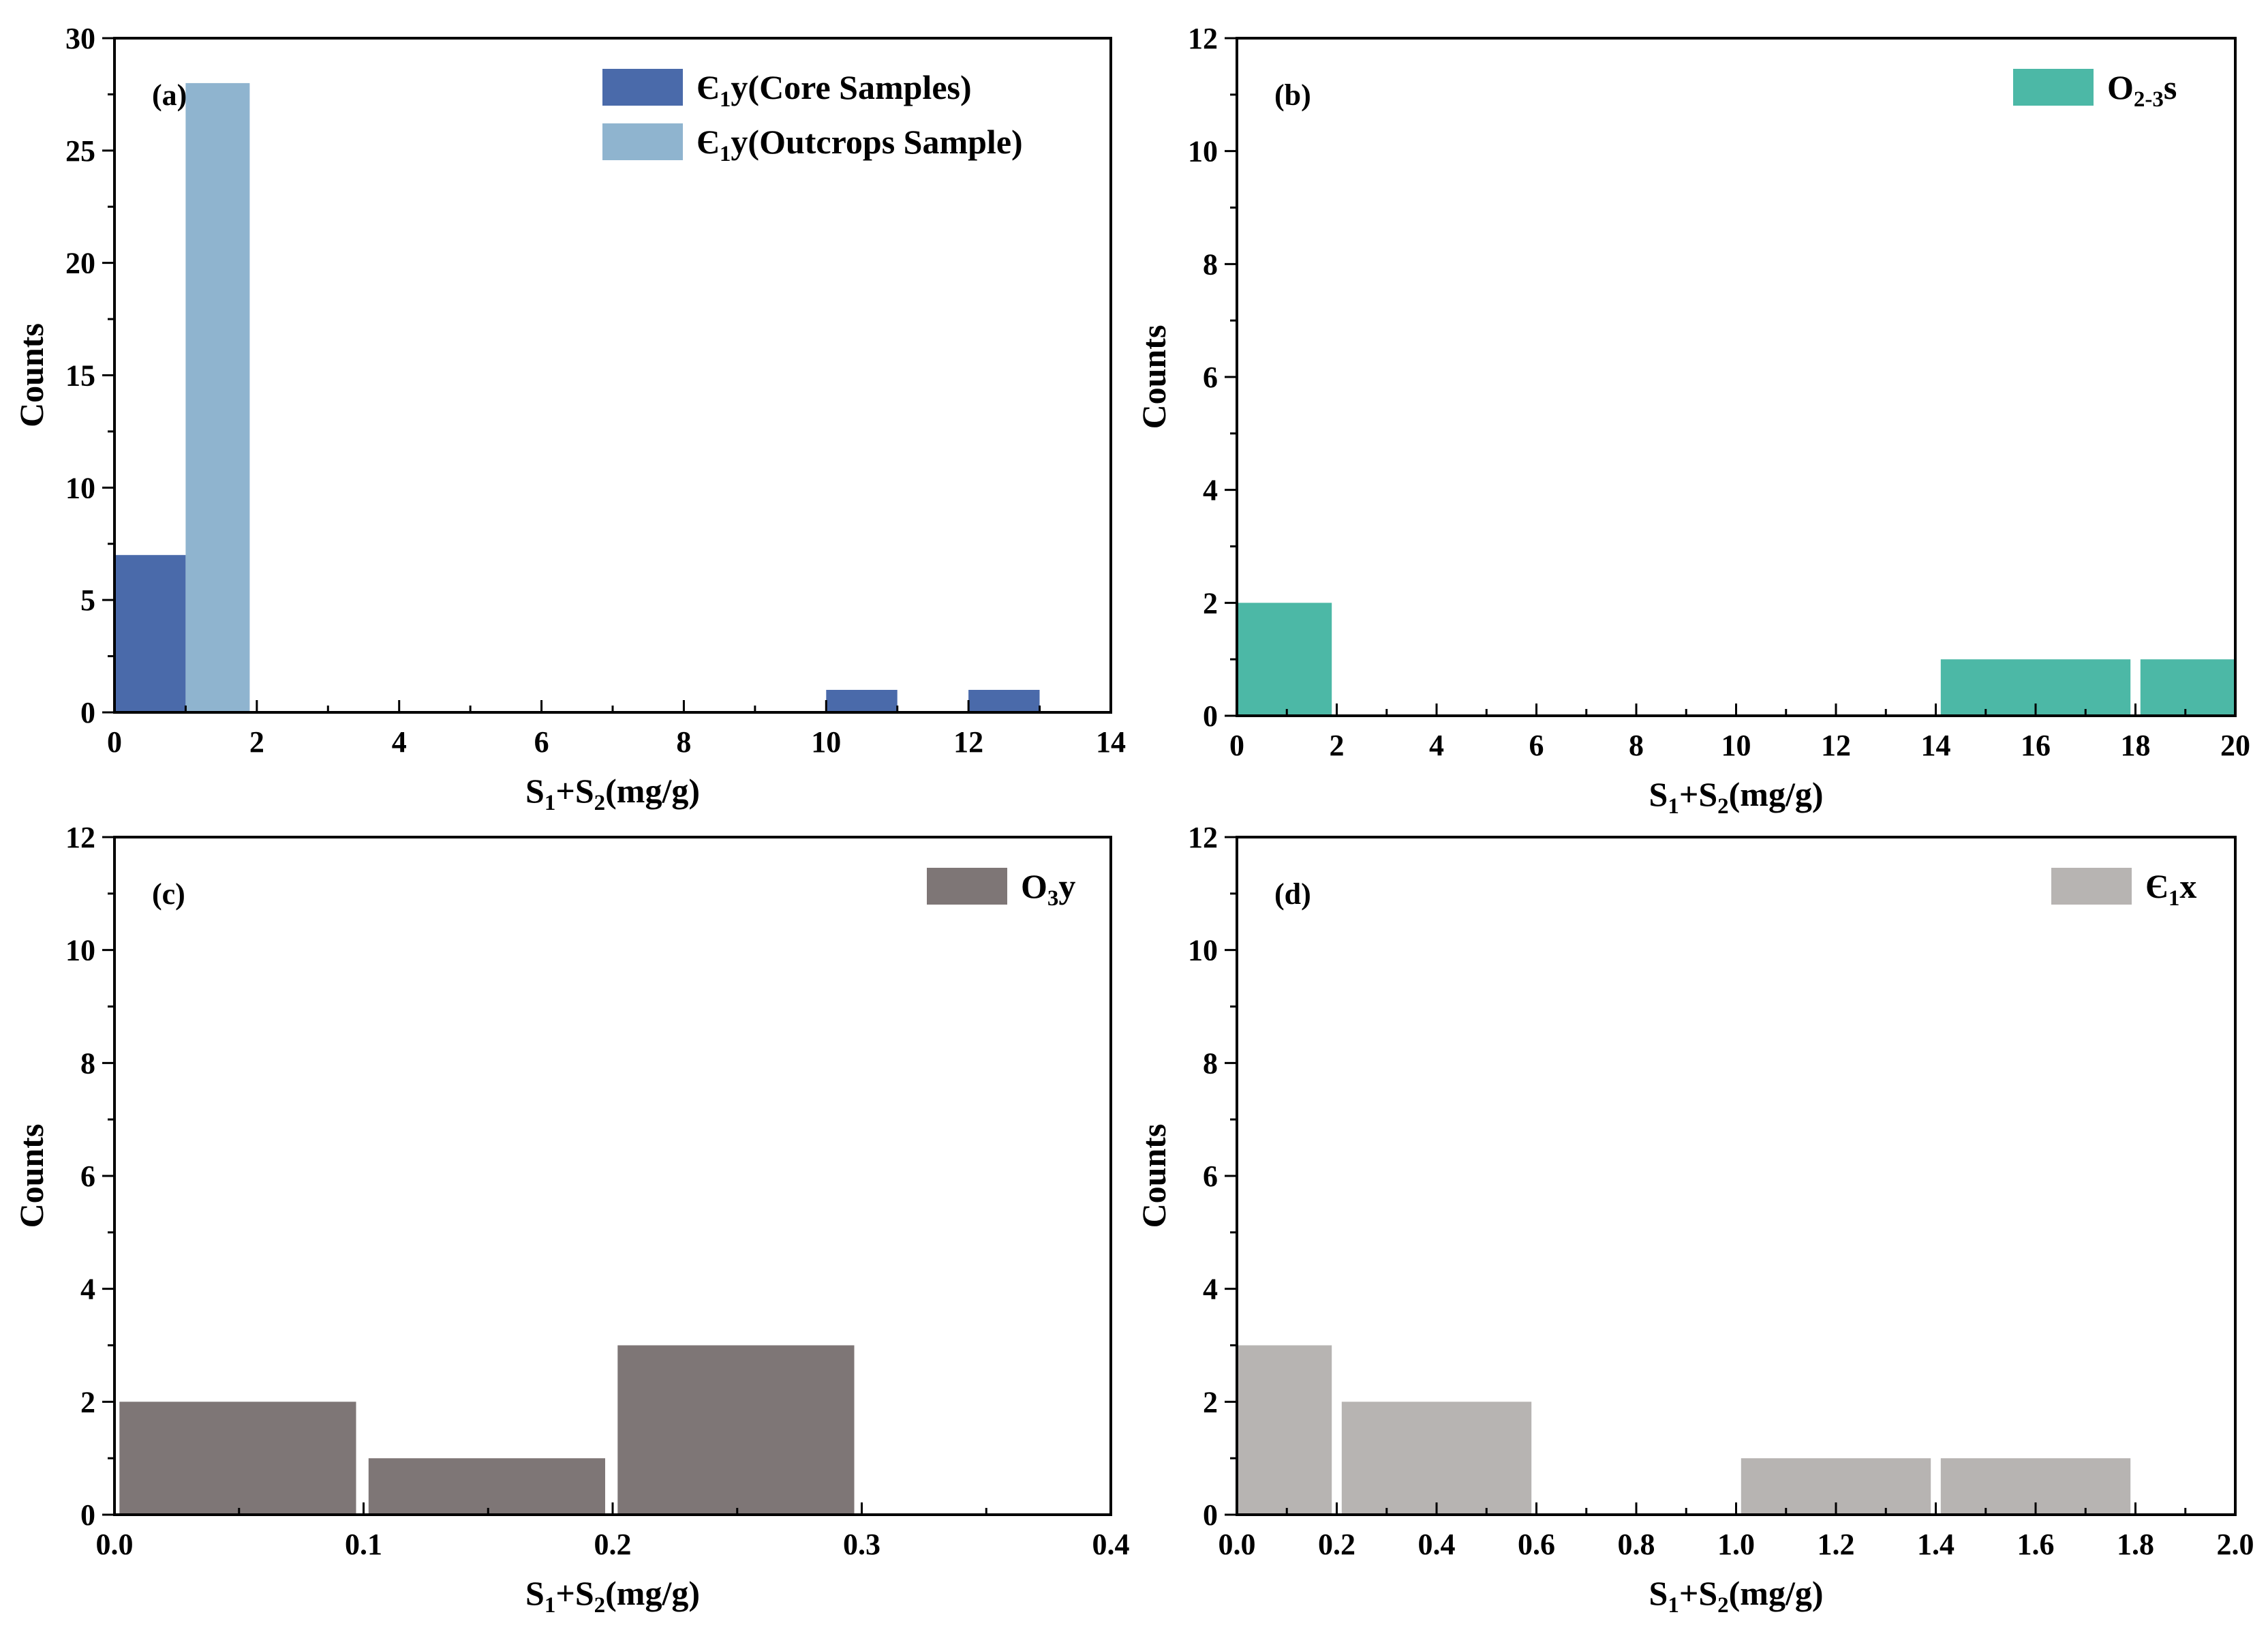 The image size is (2268, 1634). What do you see at coordinates (2170, 889) in the screenshot?
I see `legend-label: Є1x` at bounding box center [2170, 889].